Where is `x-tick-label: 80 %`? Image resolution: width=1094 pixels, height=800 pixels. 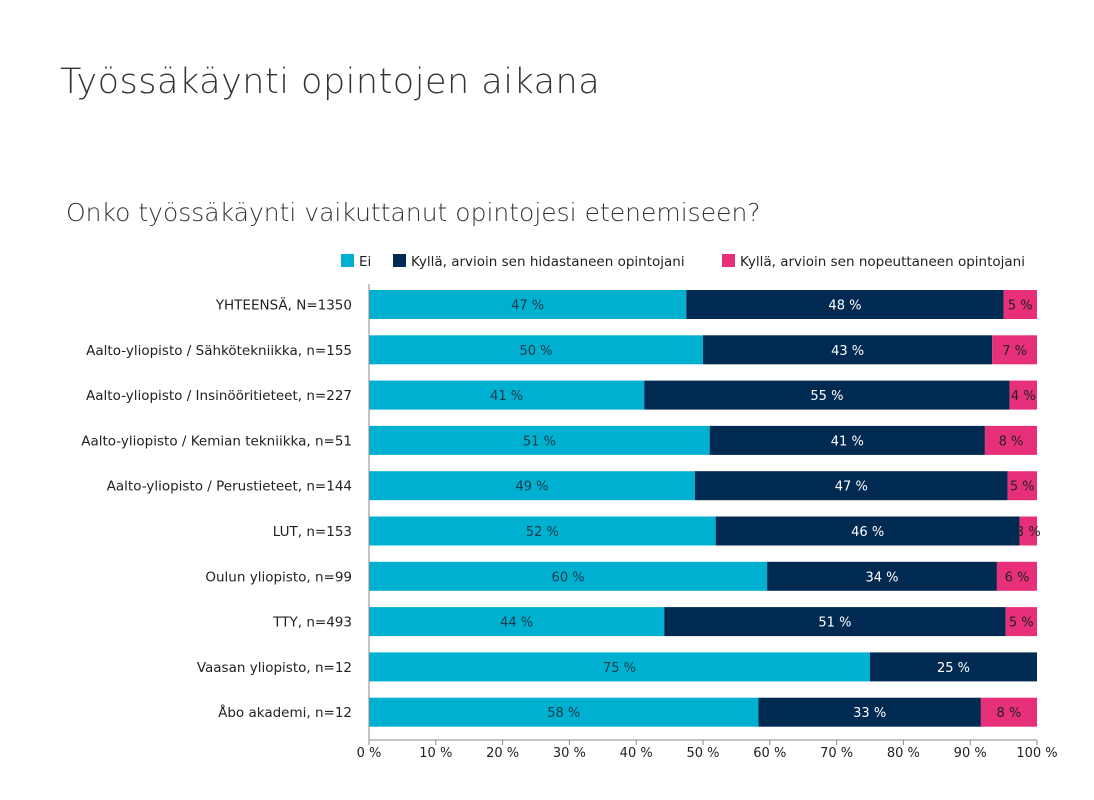
x-tick-label: 80 % is located at coordinates (903, 753).